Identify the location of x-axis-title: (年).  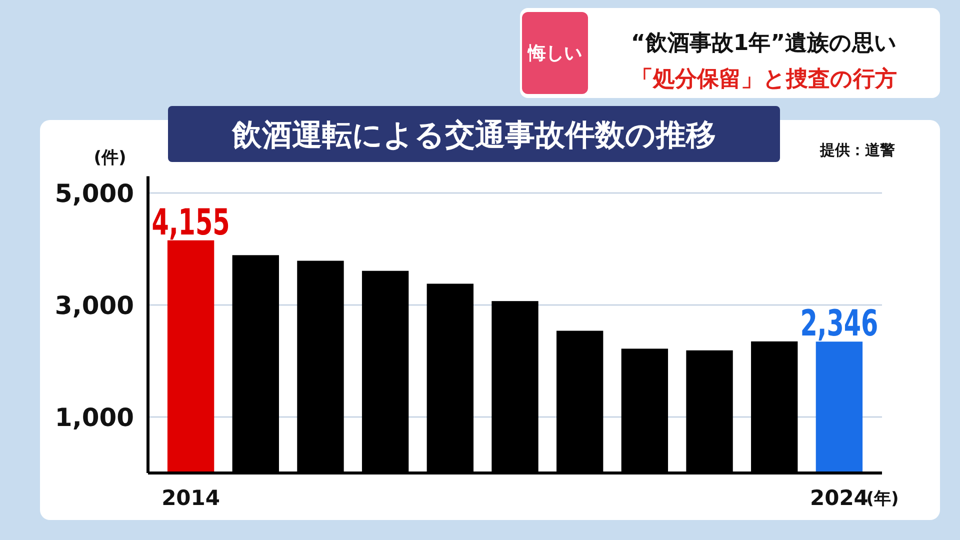
(882, 499).